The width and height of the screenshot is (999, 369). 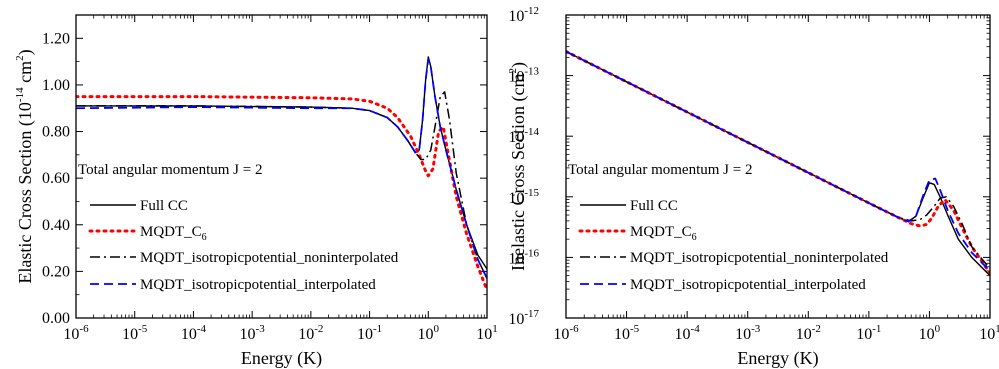 I want to click on y-tick-label: 0.80, so click(x=56, y=132).